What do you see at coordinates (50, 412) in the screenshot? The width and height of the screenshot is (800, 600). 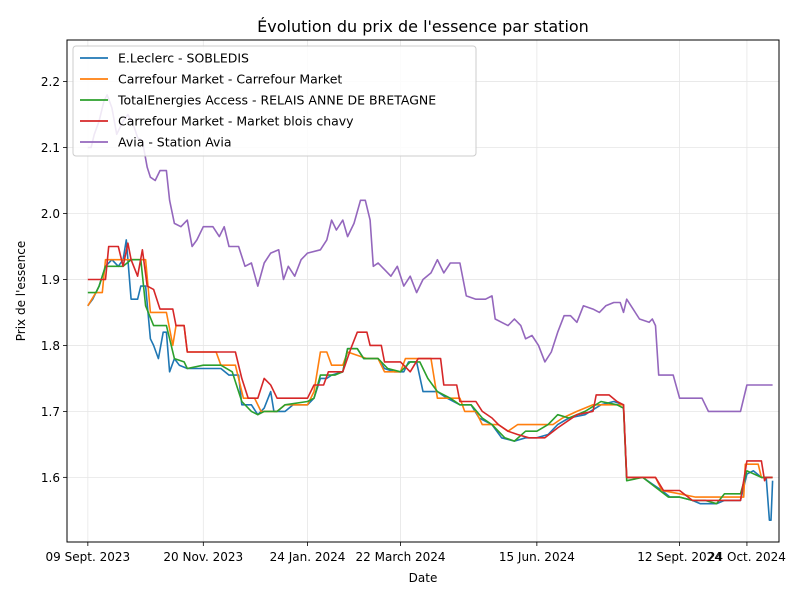 I see `y-tick-label: 1.7` at bounding box center [50, 412].